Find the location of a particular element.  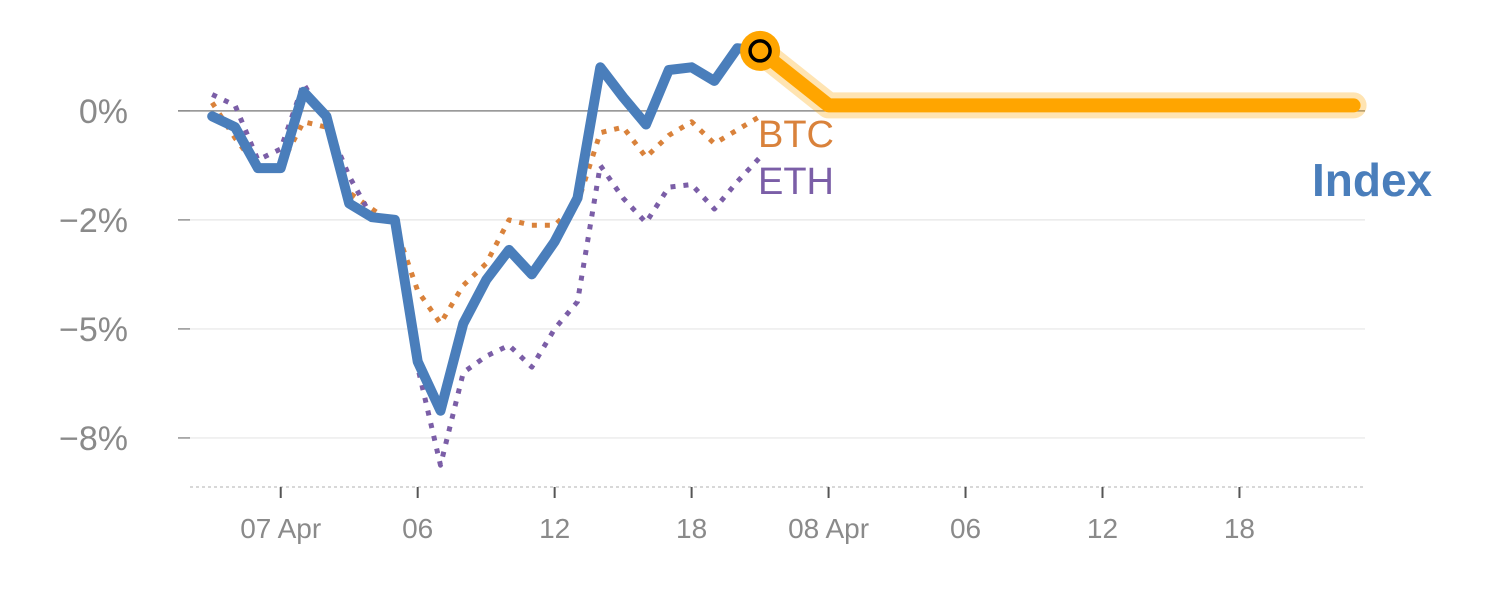

btc-series-line is located at coordinates (486, 213).